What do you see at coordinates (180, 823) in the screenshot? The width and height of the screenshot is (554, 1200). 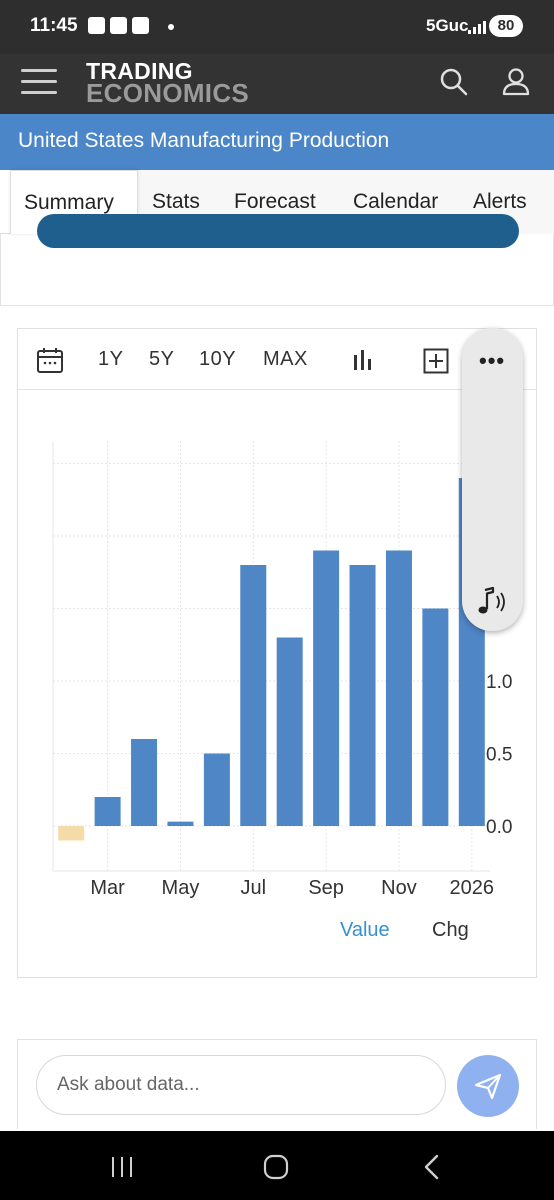 I see `chart-bar-may` at bounding box center [180, 823].